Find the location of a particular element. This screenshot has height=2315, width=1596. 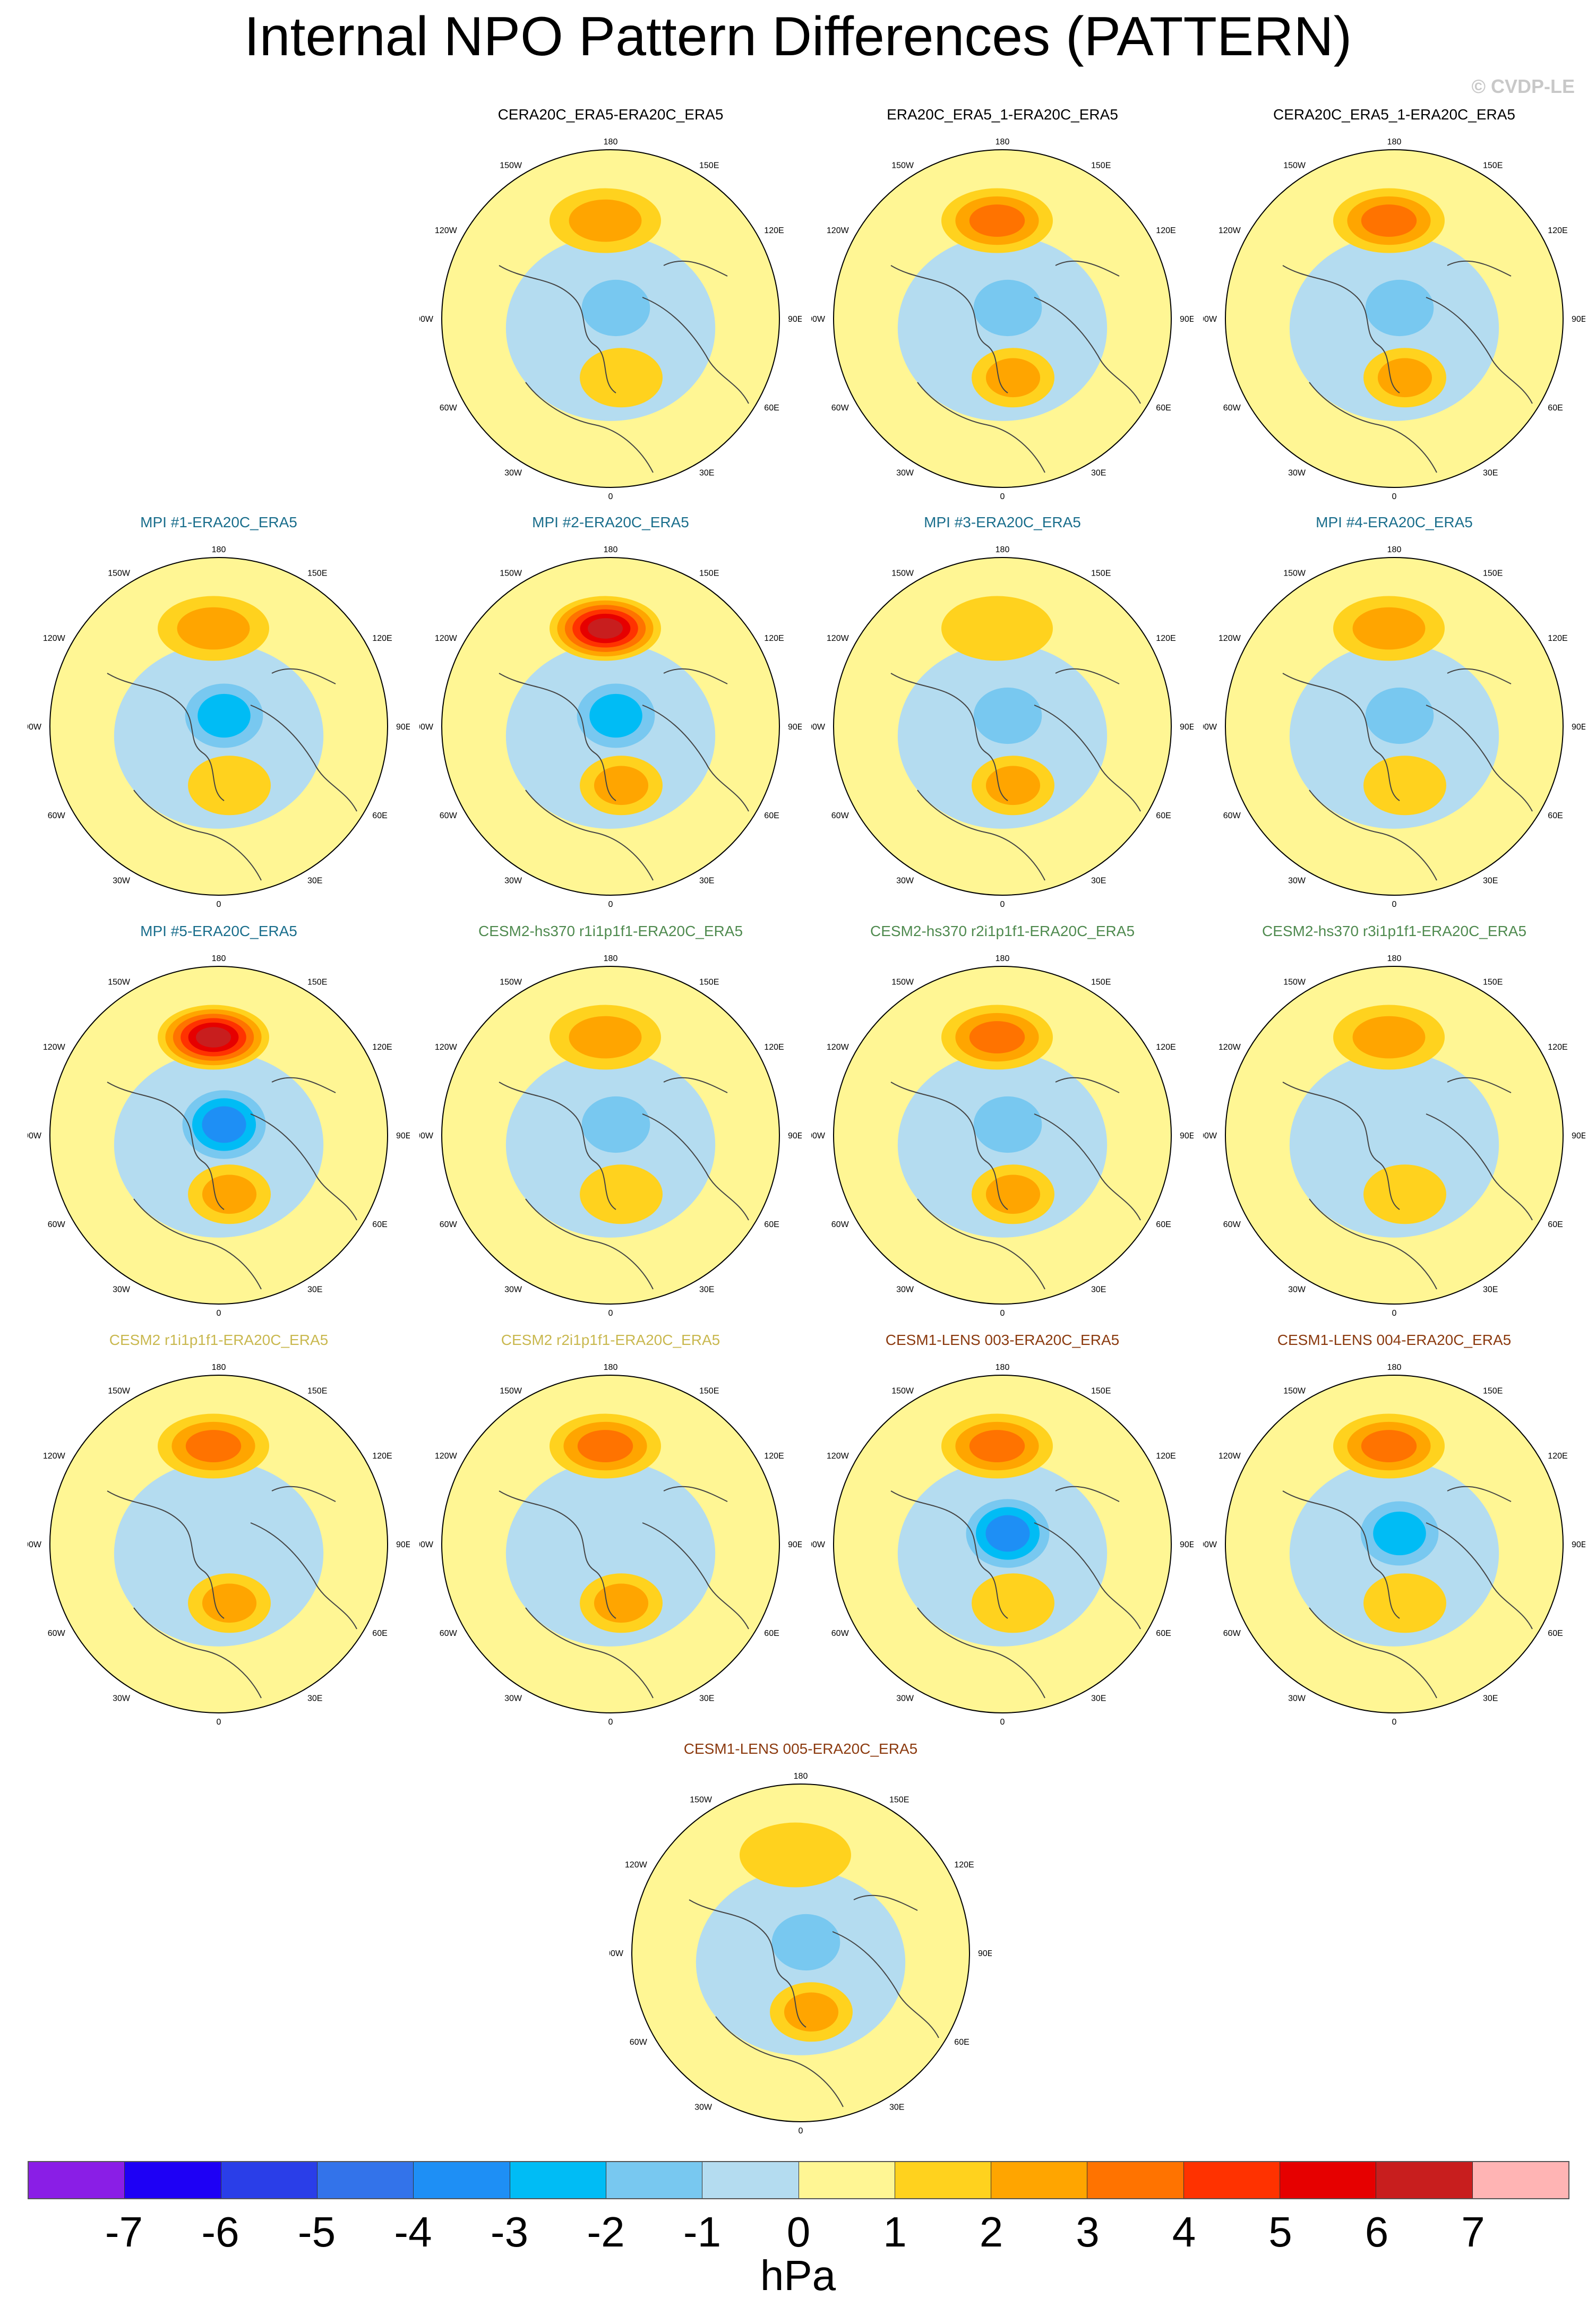

panel-title: CESM2-hs370 r2i1p1f1-ERA20C_ERA5 is located at coordinates (1002, 931).